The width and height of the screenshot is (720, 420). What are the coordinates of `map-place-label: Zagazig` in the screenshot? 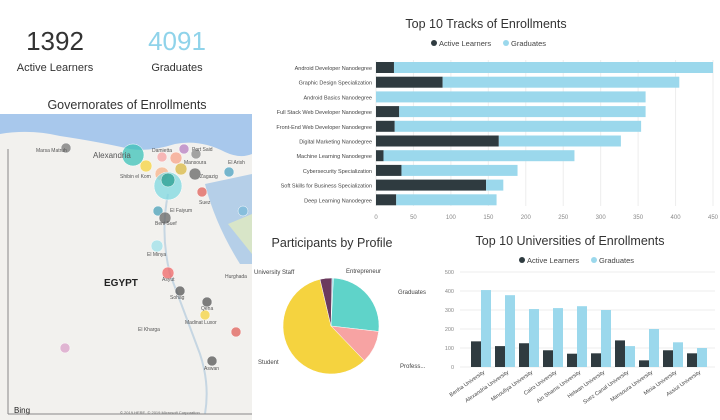 It's located at (209, 177).